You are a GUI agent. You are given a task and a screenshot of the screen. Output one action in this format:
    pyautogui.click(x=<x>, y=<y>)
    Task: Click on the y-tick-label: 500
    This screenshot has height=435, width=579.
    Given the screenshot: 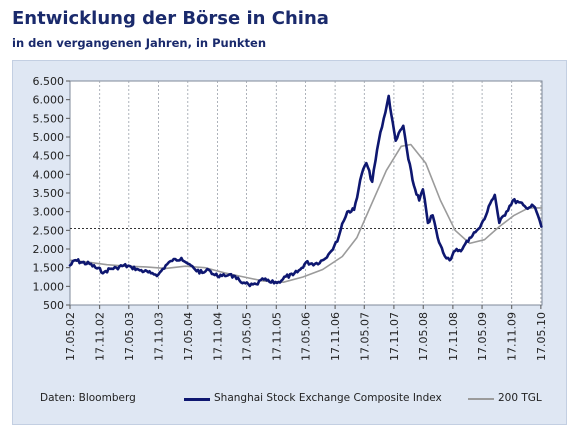 What is the action you would take?
    pyautogui.click(x=53, y=305)
    